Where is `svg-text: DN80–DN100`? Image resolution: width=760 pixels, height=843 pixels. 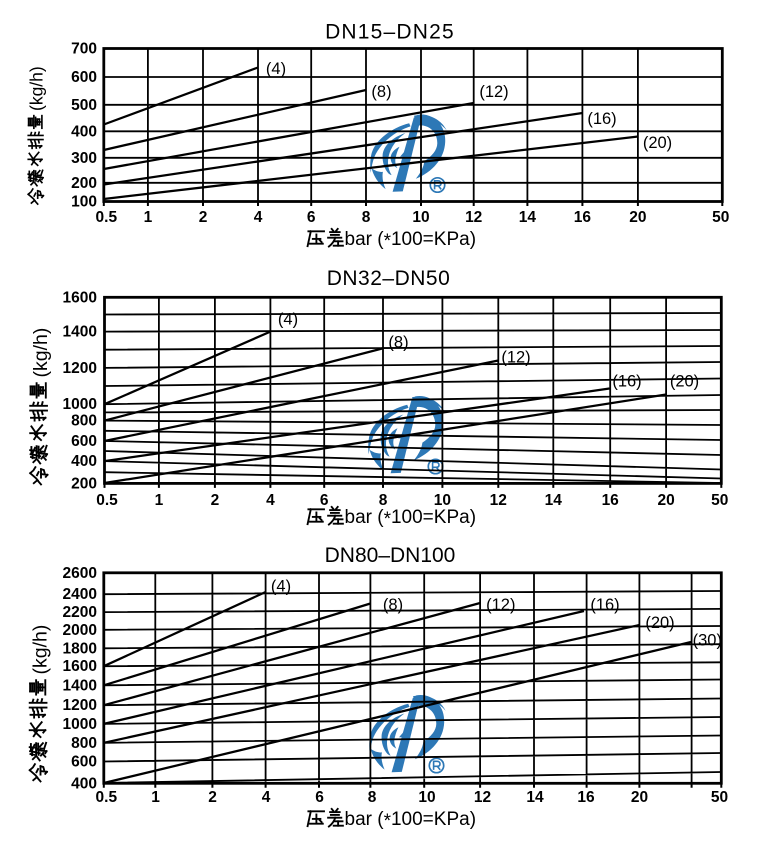 svg-text: DN80–DN100 is located at coordinates (390, 555).